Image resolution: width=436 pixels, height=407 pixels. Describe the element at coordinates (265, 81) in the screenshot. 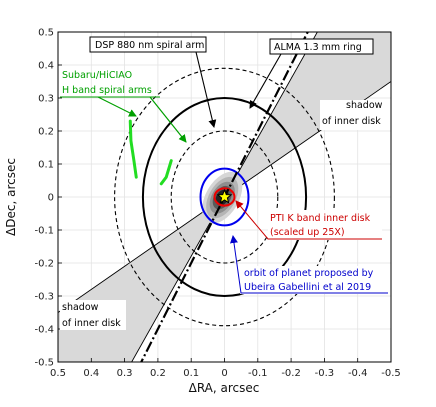

I see `annotation-alma-arrow` at that location.